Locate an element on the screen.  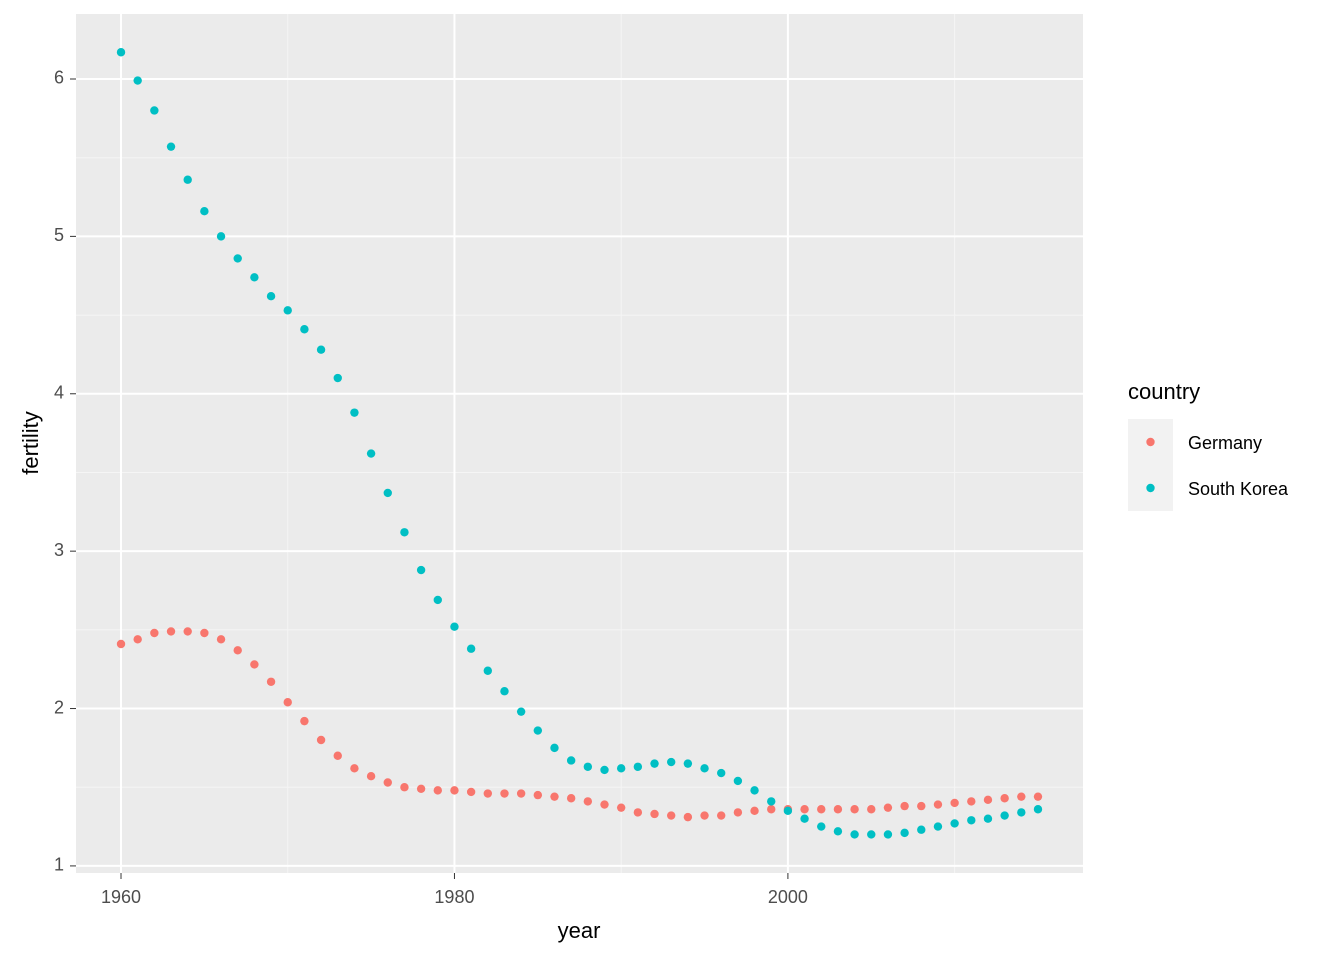
y-tick-label: 3 is located at coordinates (59, 550).